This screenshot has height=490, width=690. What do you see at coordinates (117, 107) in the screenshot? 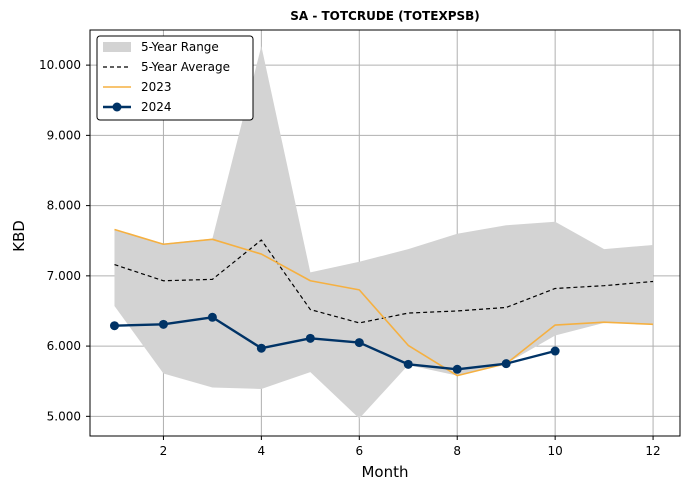
I see `legend-2024-marker` at bounding box center [117, 107].